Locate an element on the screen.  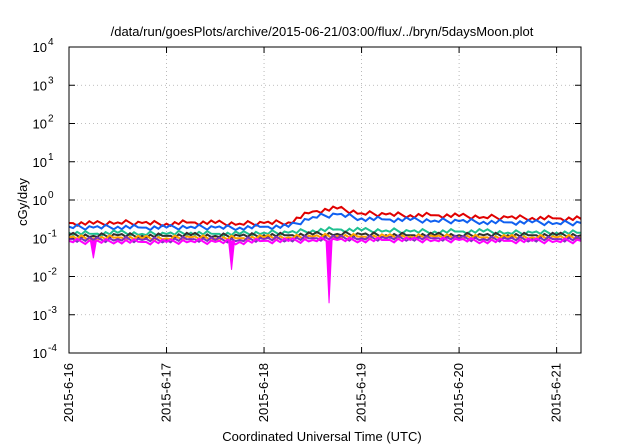
y-tick-label: 10⁻¹ is located at coordinates (45, 237).